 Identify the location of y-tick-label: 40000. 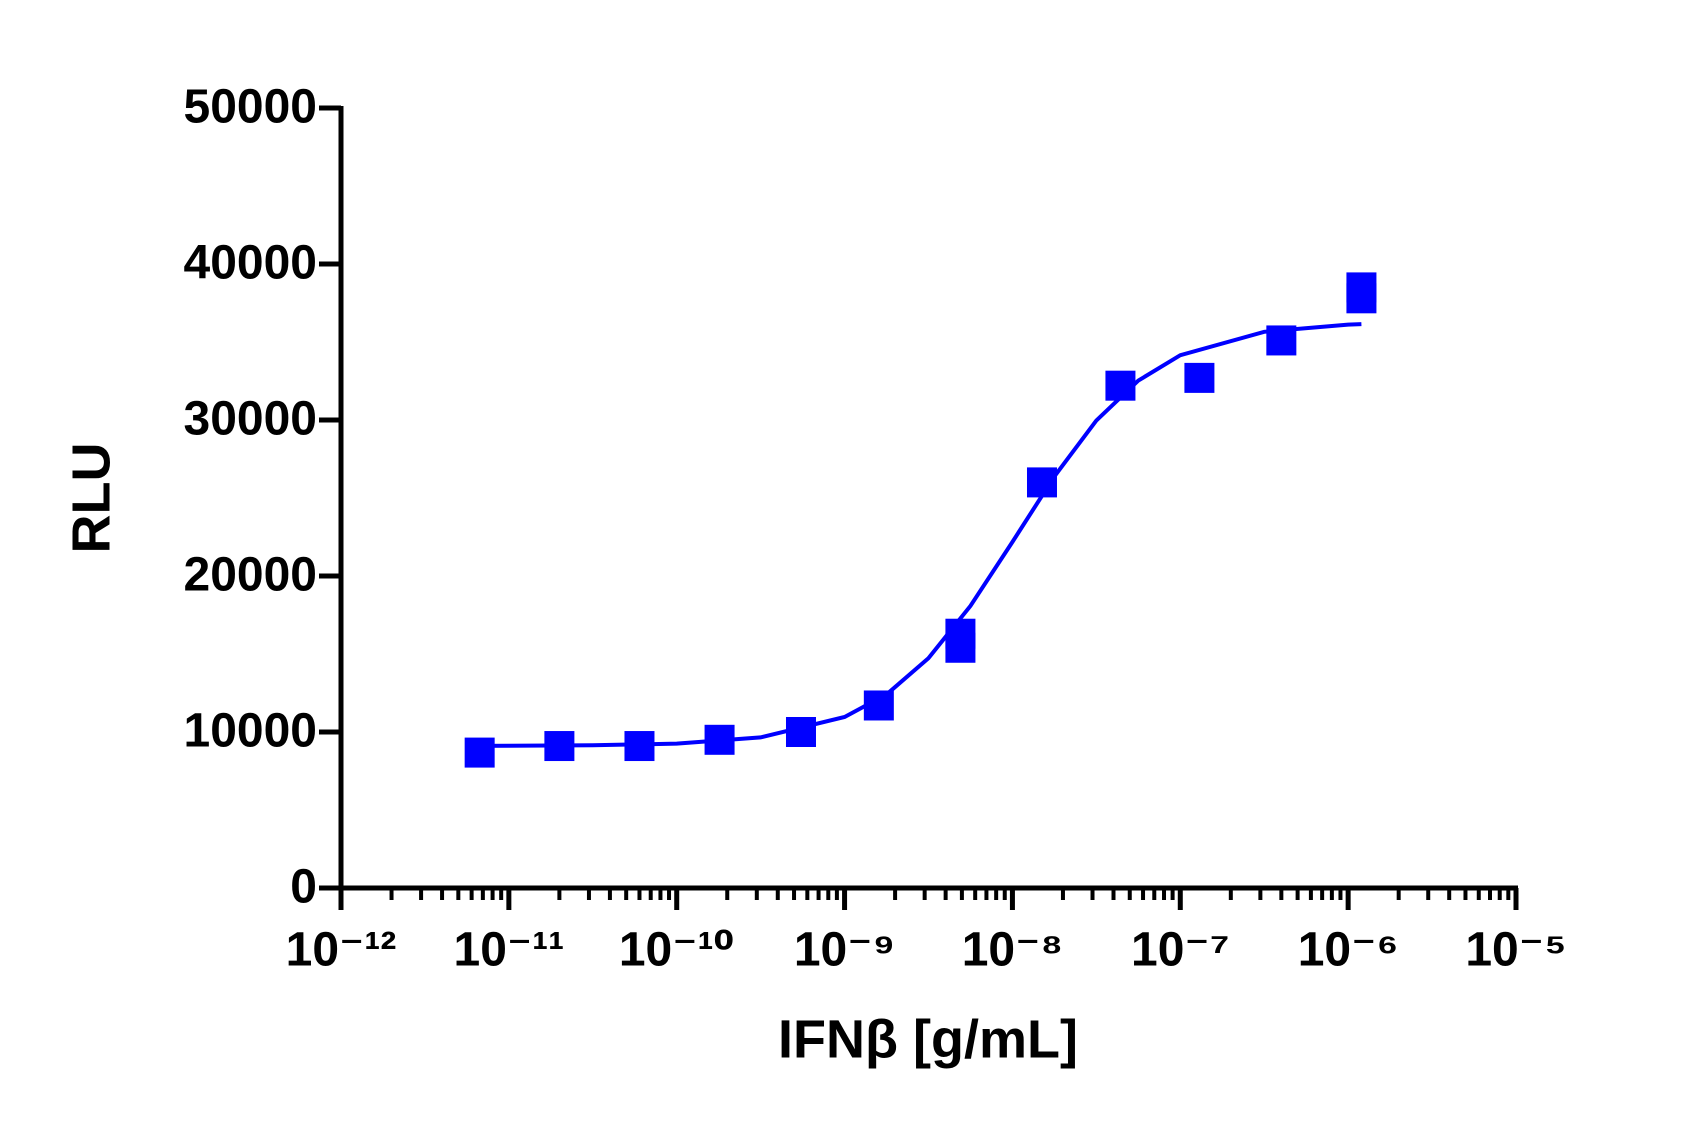
(250, 263).